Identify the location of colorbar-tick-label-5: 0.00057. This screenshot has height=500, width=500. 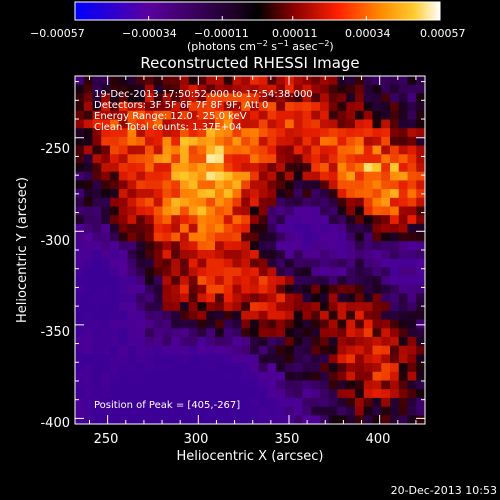
(443, 33).